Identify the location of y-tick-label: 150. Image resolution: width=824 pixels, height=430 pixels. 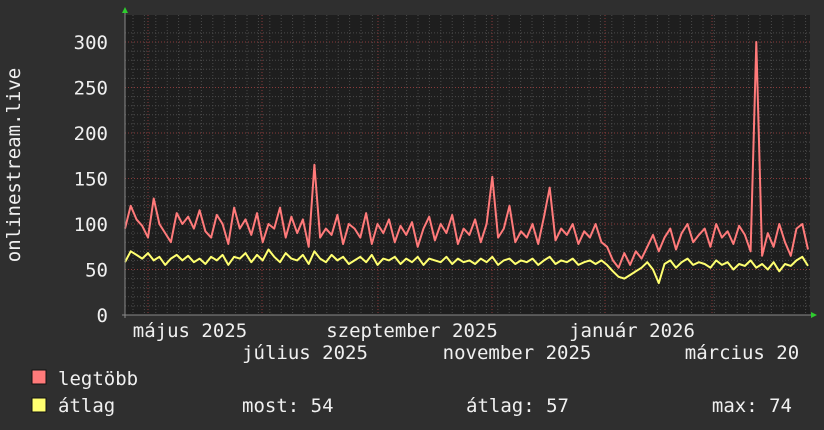
(91, 180).